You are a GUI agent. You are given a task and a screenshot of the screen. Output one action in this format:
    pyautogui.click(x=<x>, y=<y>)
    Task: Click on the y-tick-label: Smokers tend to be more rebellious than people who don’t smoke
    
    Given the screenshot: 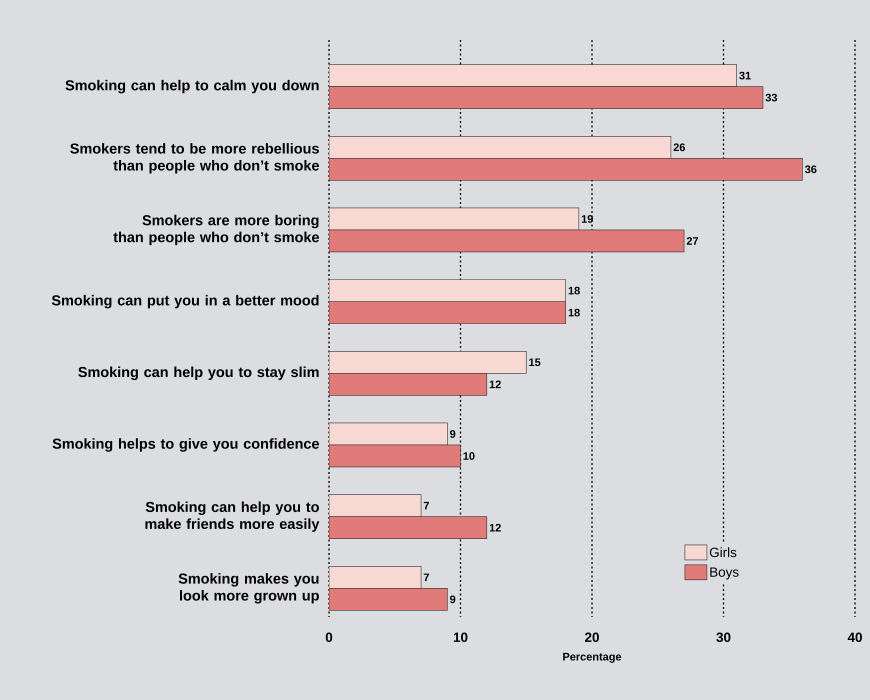 What is the action you would take?
    pyautogui.click(x=195, y=158)
    